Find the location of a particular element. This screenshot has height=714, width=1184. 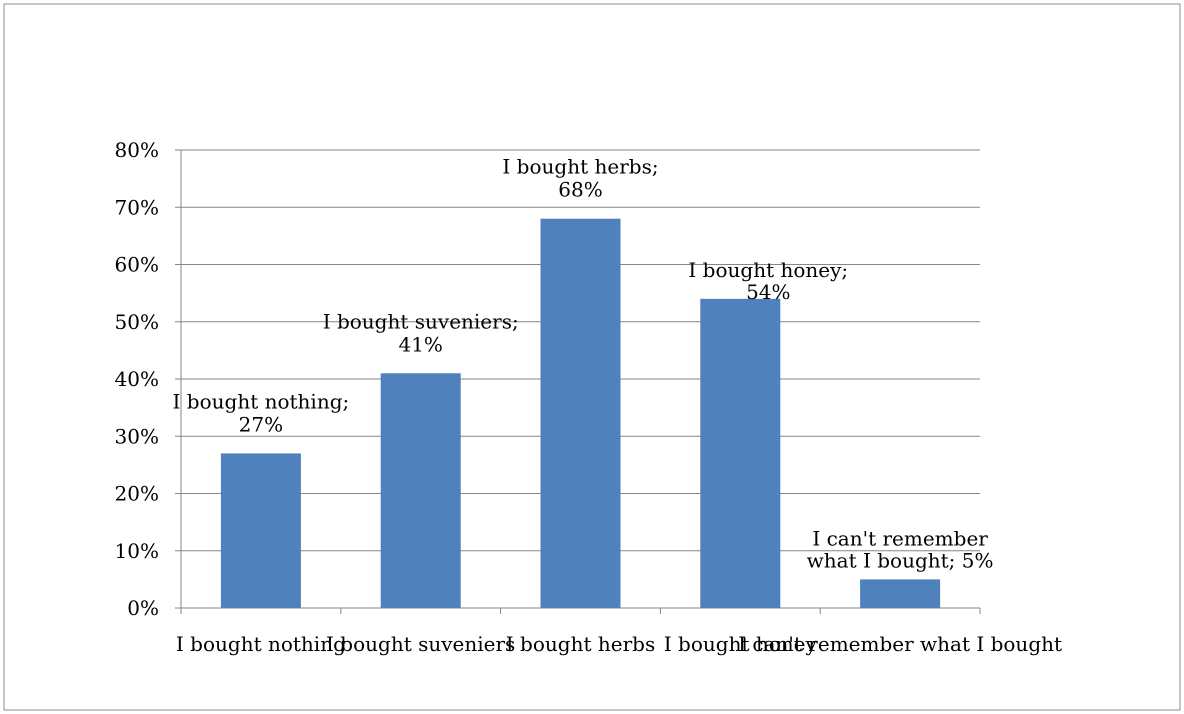

data-label: 27% is located at coordinates (261, 424).